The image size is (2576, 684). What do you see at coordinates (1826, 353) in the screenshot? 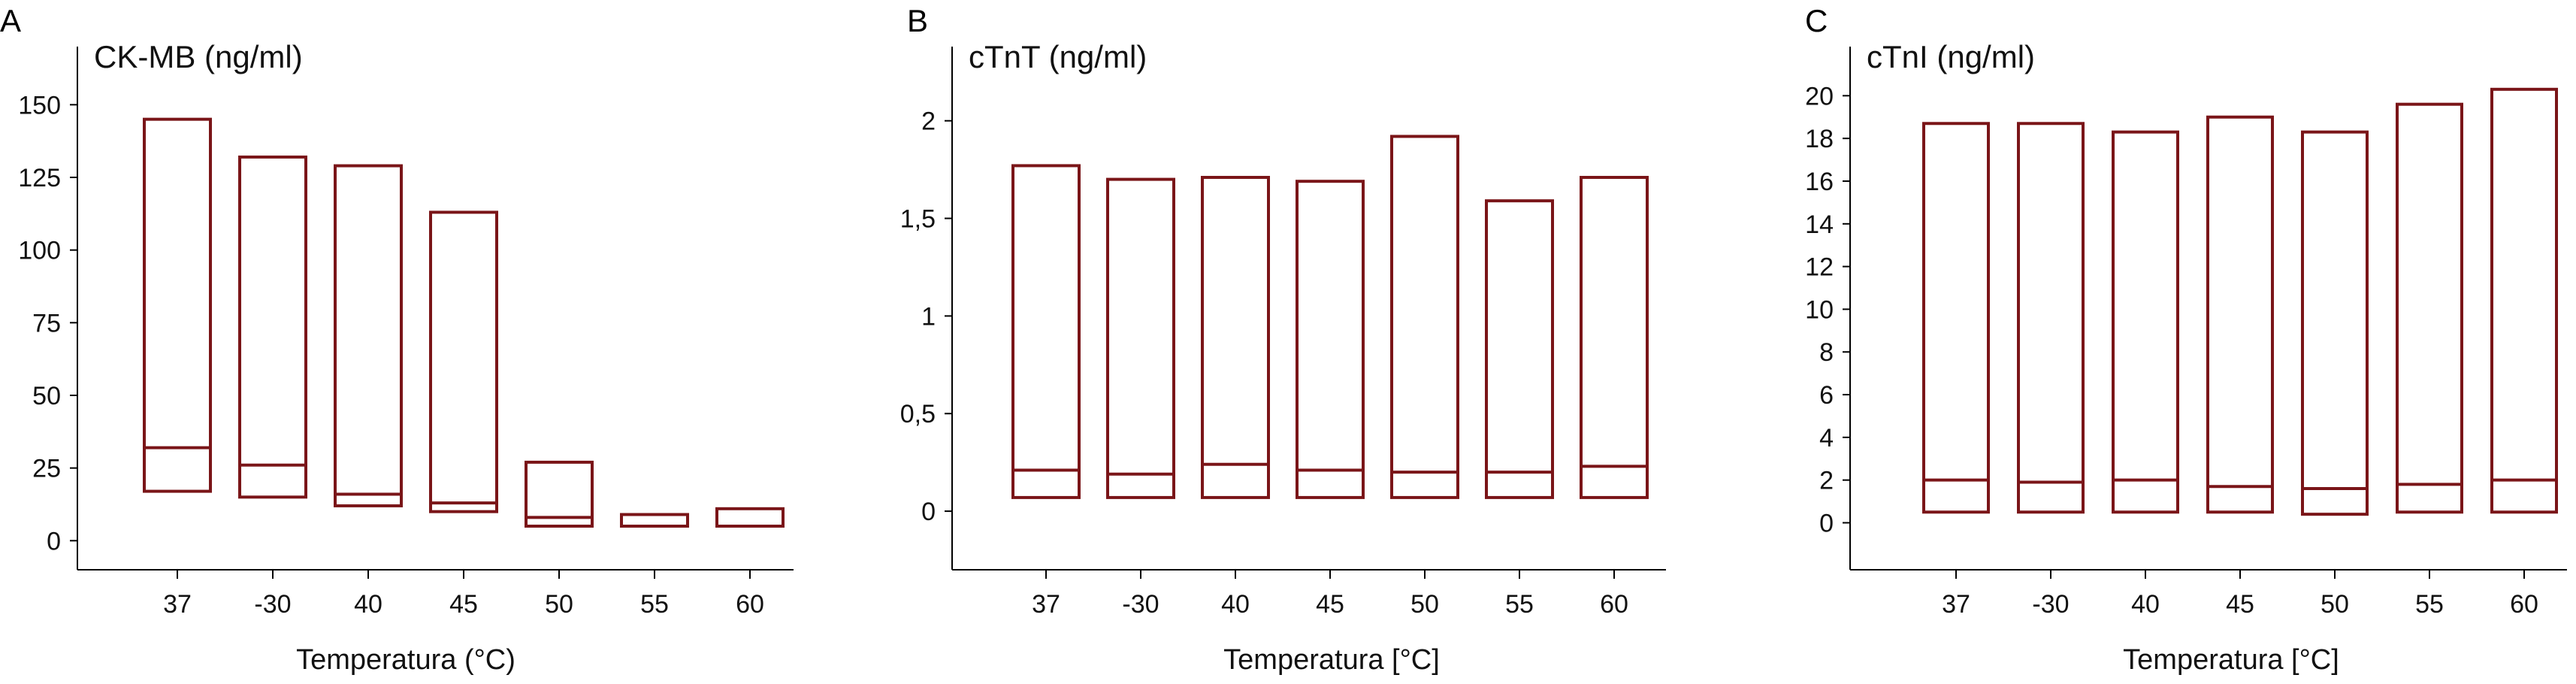
I see `y-tick-label: 8` at bounding box center [1826, 353].